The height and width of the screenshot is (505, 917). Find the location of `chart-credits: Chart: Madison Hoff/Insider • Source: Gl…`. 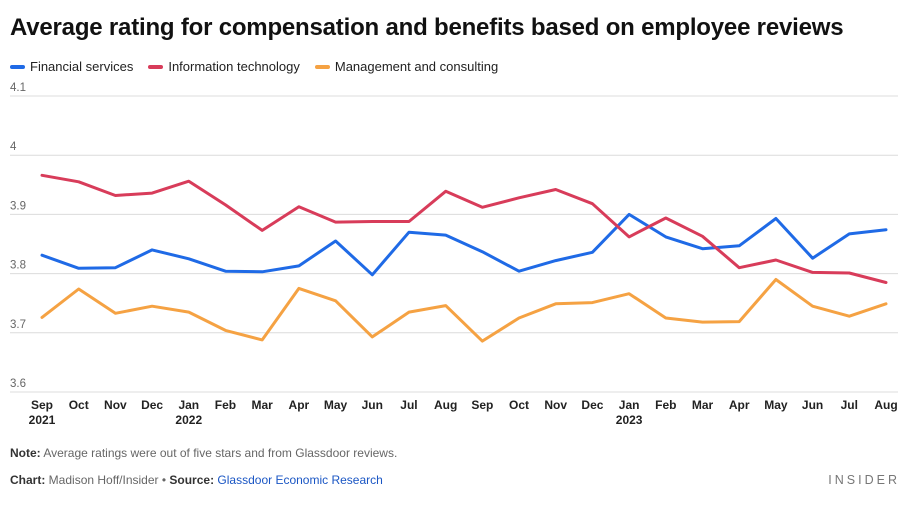

chart-credits: Chart: Madison Hoff/Insider • Source: Gl… is located at coordinates (196, 480).